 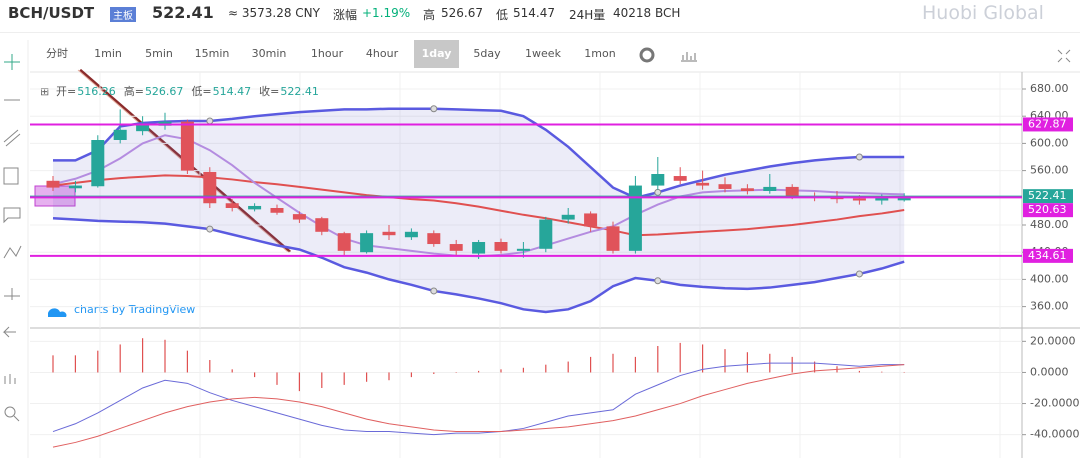 I want to click on logo: Huobi Global, so click(x=983, y=13).